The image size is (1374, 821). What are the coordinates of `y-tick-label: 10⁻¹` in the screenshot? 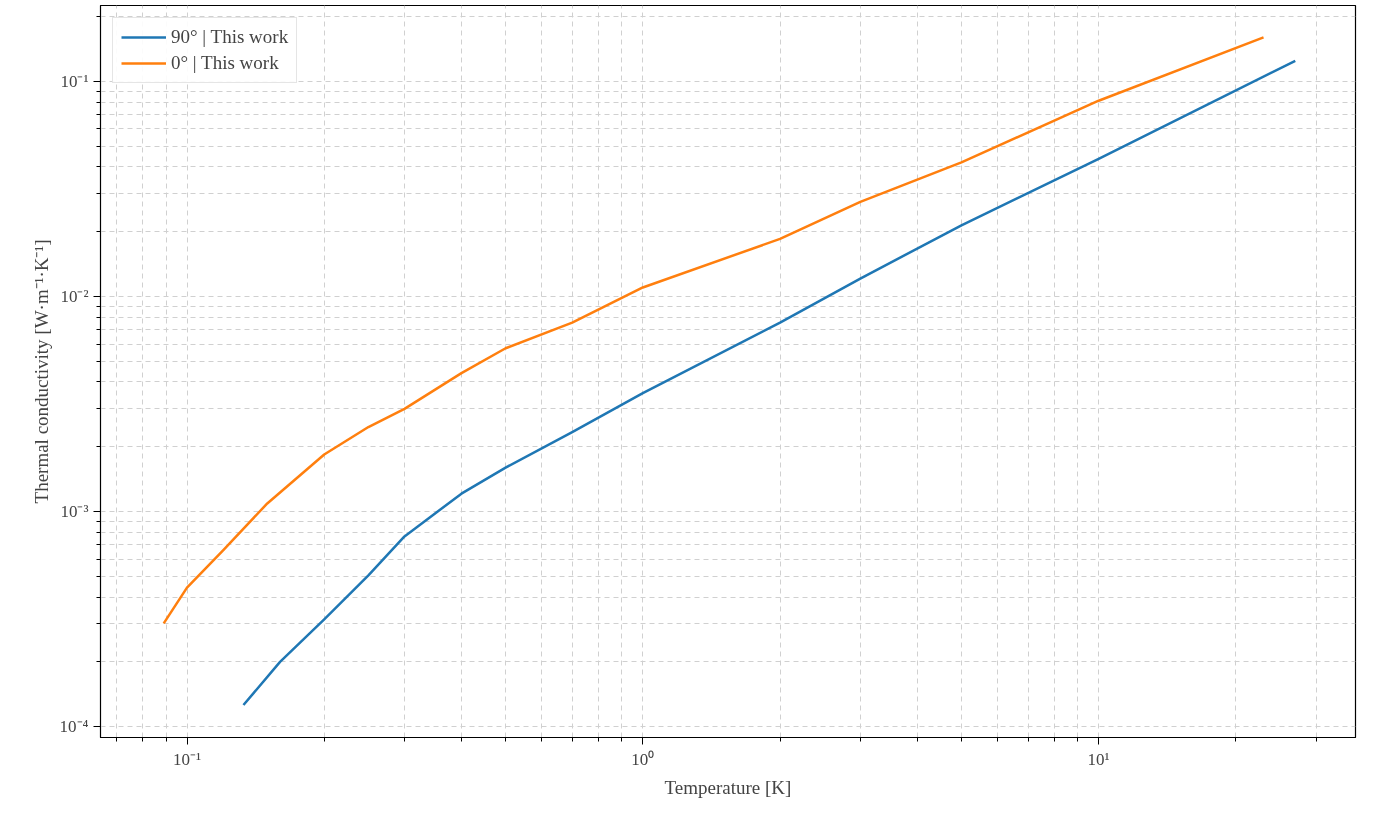 It's located at (74, 81).